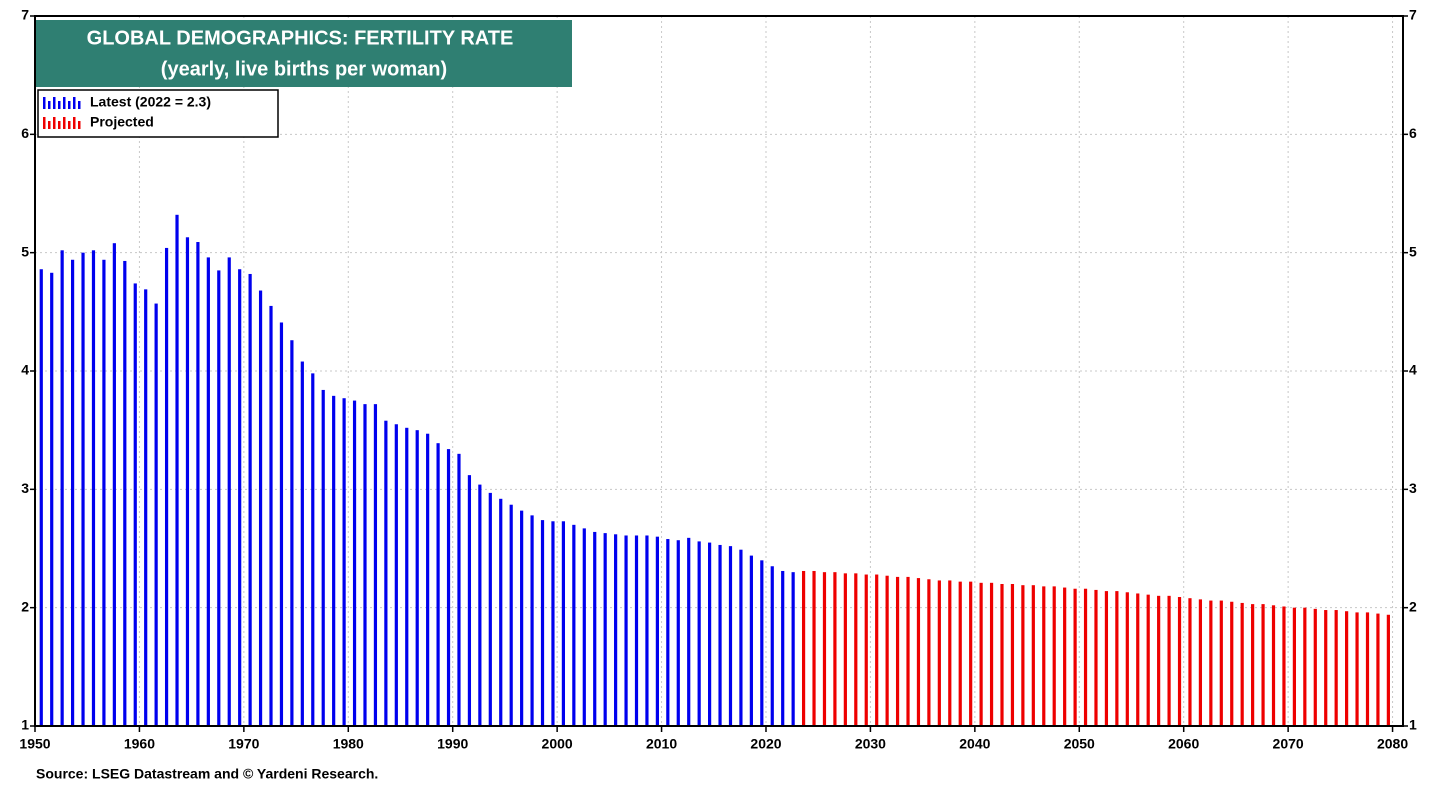 The image size is (1442, 789). Describe the element at coordinates (25, 370) in the screenshot. I see `y-tick-label: 4` at that location.